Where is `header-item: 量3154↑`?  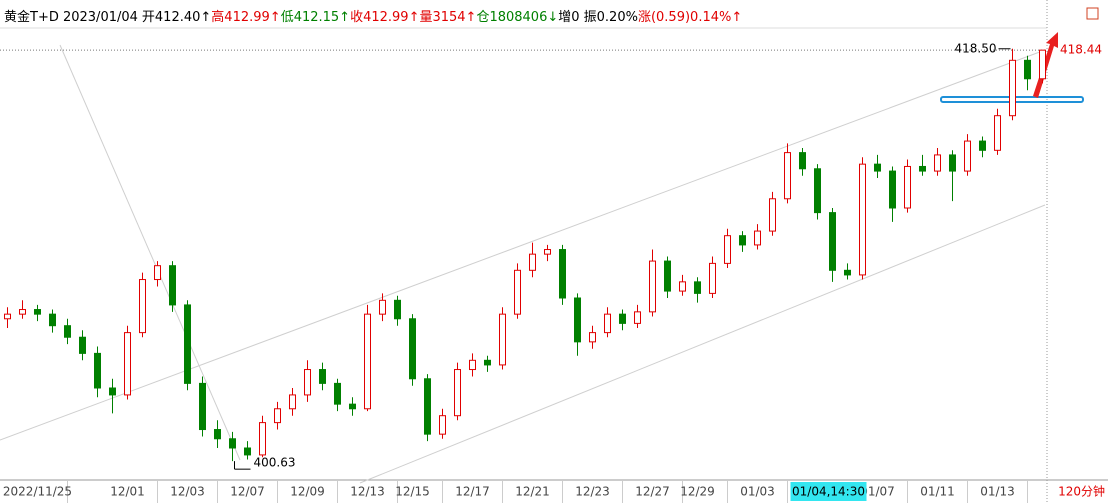
header-item: 量3154↑ is located at coordinates (448, 17).